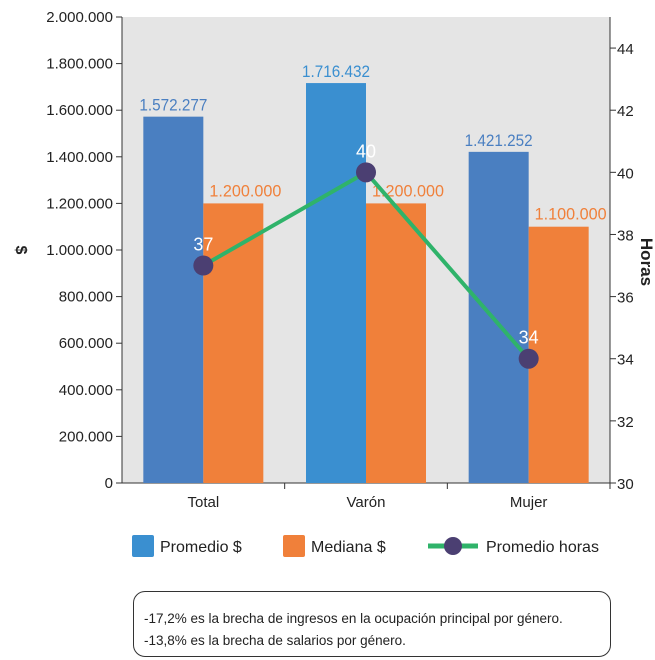 The image size is (655, 660). What do you see at coordinates (79, 157) in the screenshot?
I see `y-tick-label: 1.400.000` at bounding box center [79, 157].